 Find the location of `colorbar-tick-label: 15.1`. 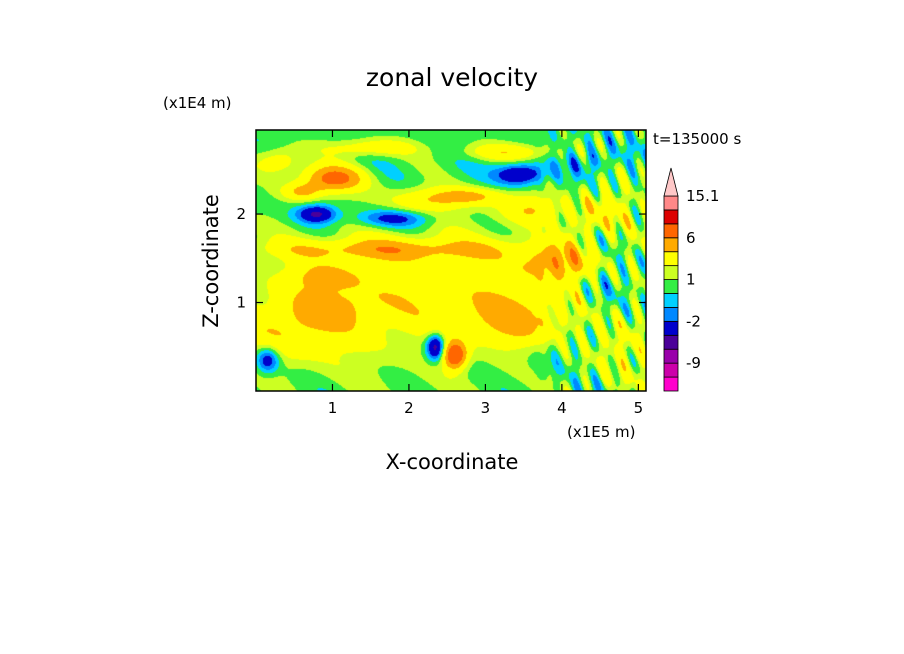

colorbar-tick-label: 15.1 is located at coordinates (702, 196).